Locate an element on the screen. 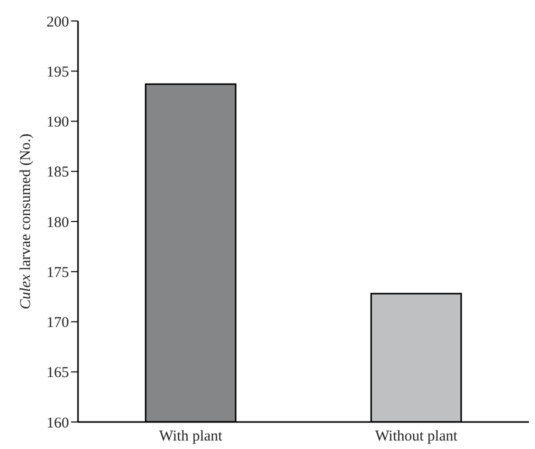 This screenshot has height=449, width=535. y-tick-label: 195 is located at coordinates (57, 72).